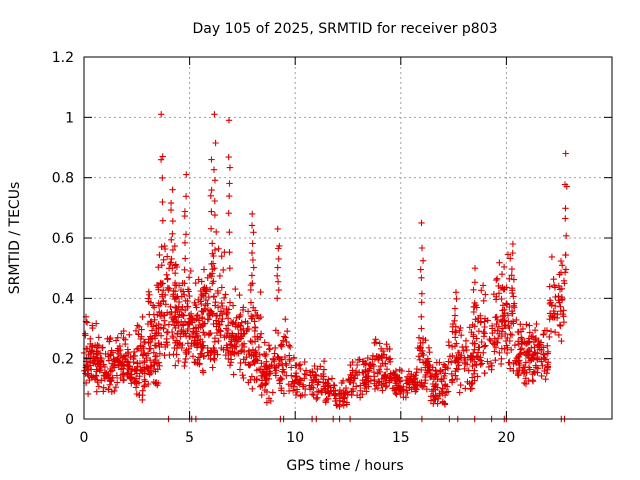 Image resolution: width=640 pixels, height=480 pixels. What do you see at coordinates (63, 299) in the screenshot?
I see `y-tick-label: 0.4` at bounding box center [63, 299].